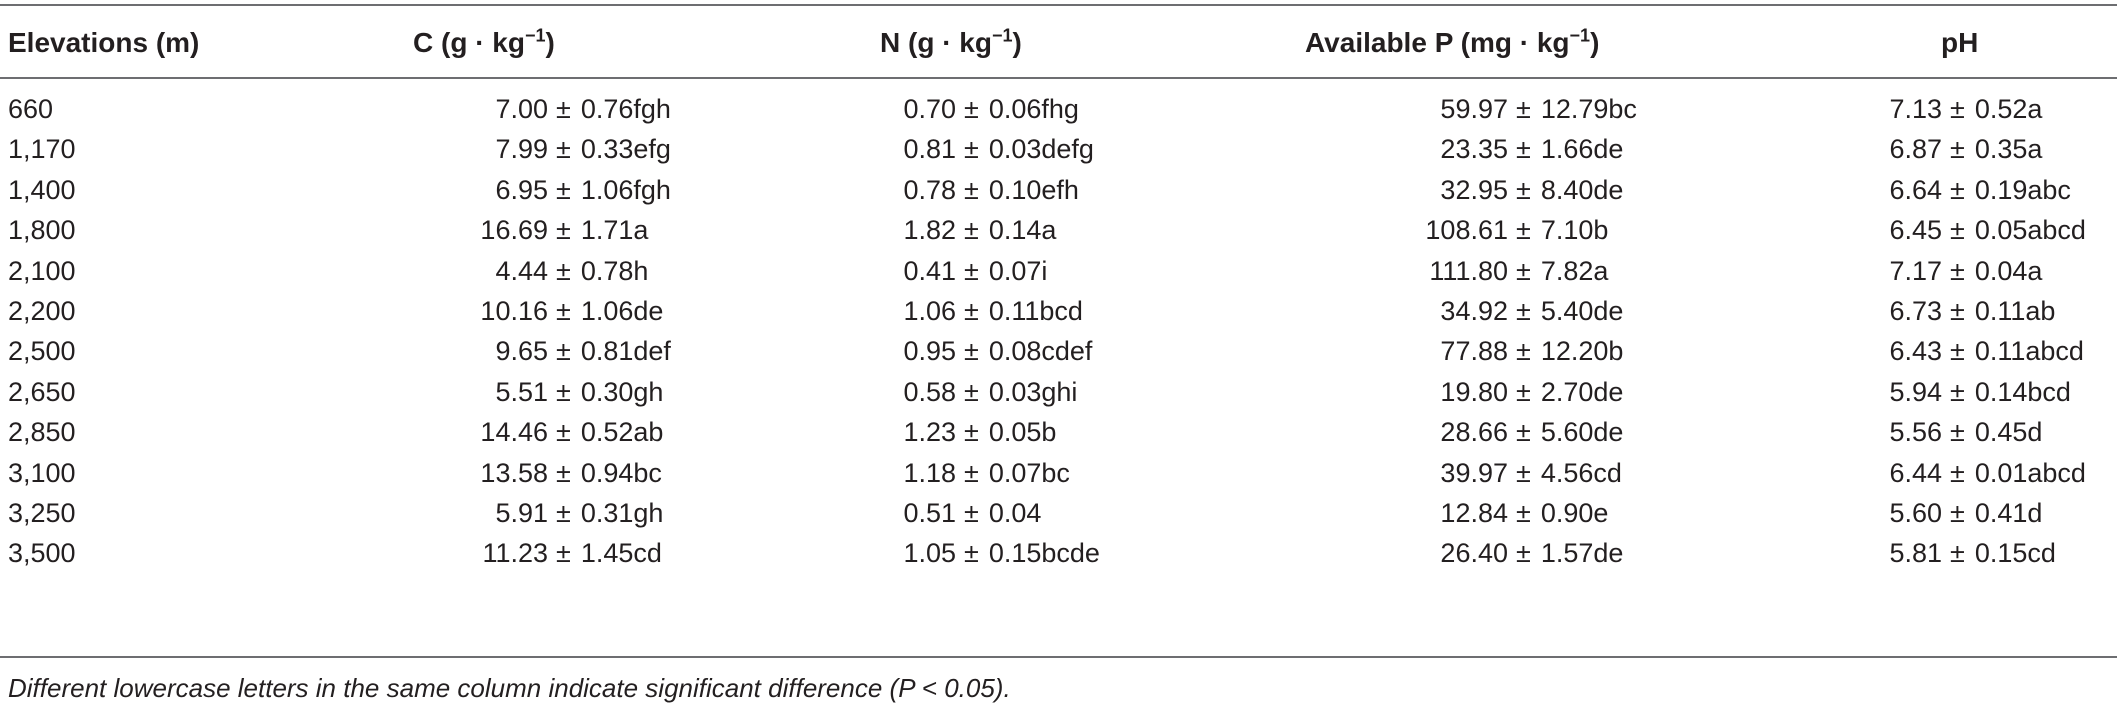  What do you see at coordinates (961, 109) in the screenshot?
I see `cell-nitrogen: 0.70 ±0.06fhg` at bounding box center [961, 109].